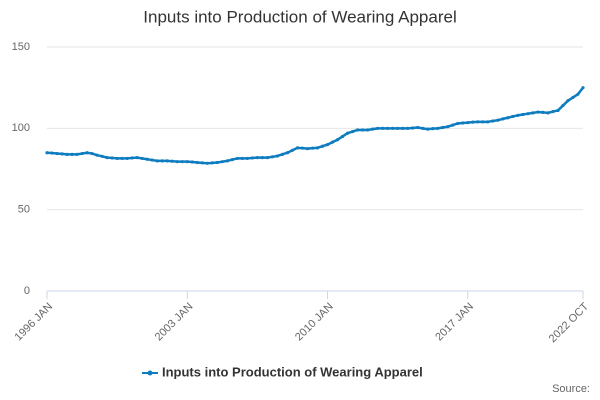 This screenshot has width=600, height=400. Describe the element at coordinates (150, 373) in the screenshot. I see `legend-marker` at that location.